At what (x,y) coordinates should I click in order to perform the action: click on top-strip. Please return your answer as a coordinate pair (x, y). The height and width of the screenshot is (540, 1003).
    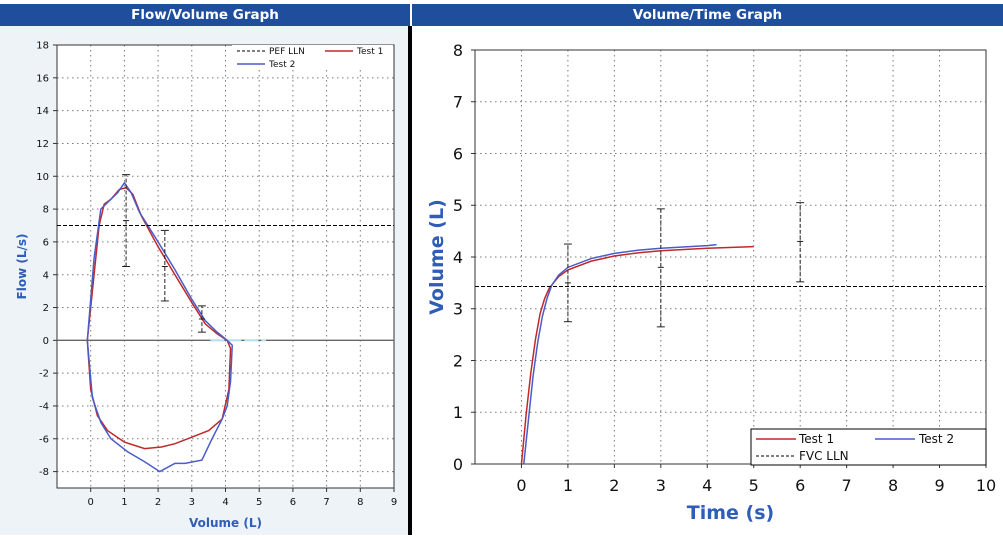
    Looking at the image, I should click on (501, 2).